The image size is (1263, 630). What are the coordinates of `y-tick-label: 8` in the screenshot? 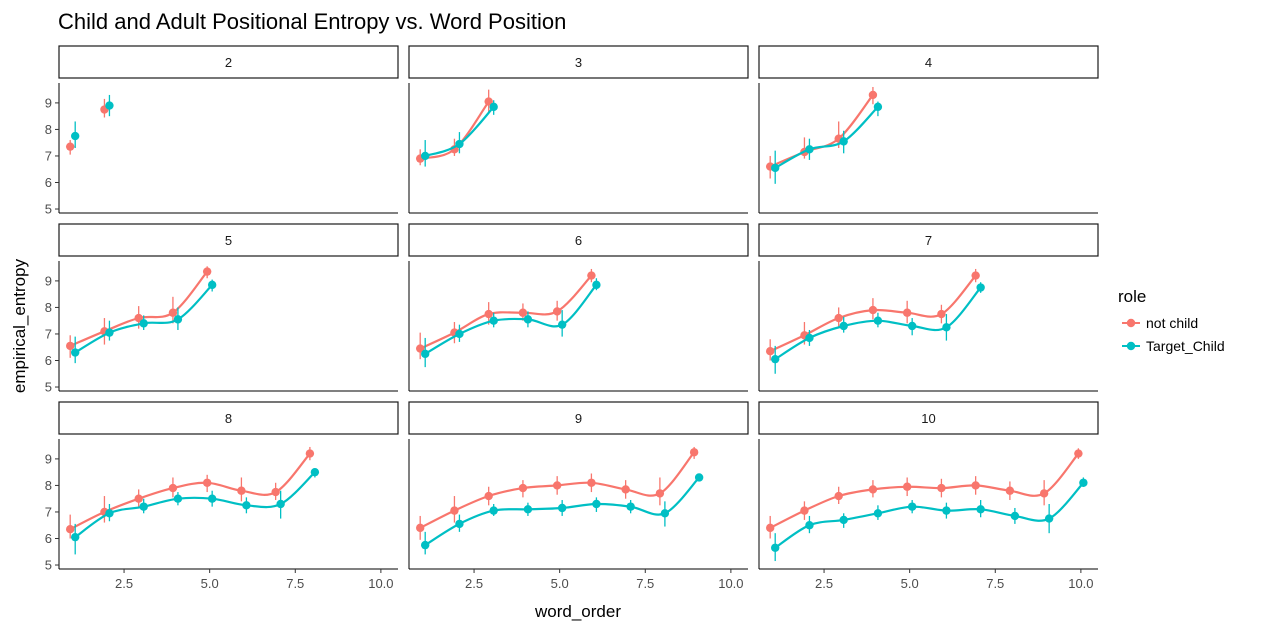 It's located at (48, 485).